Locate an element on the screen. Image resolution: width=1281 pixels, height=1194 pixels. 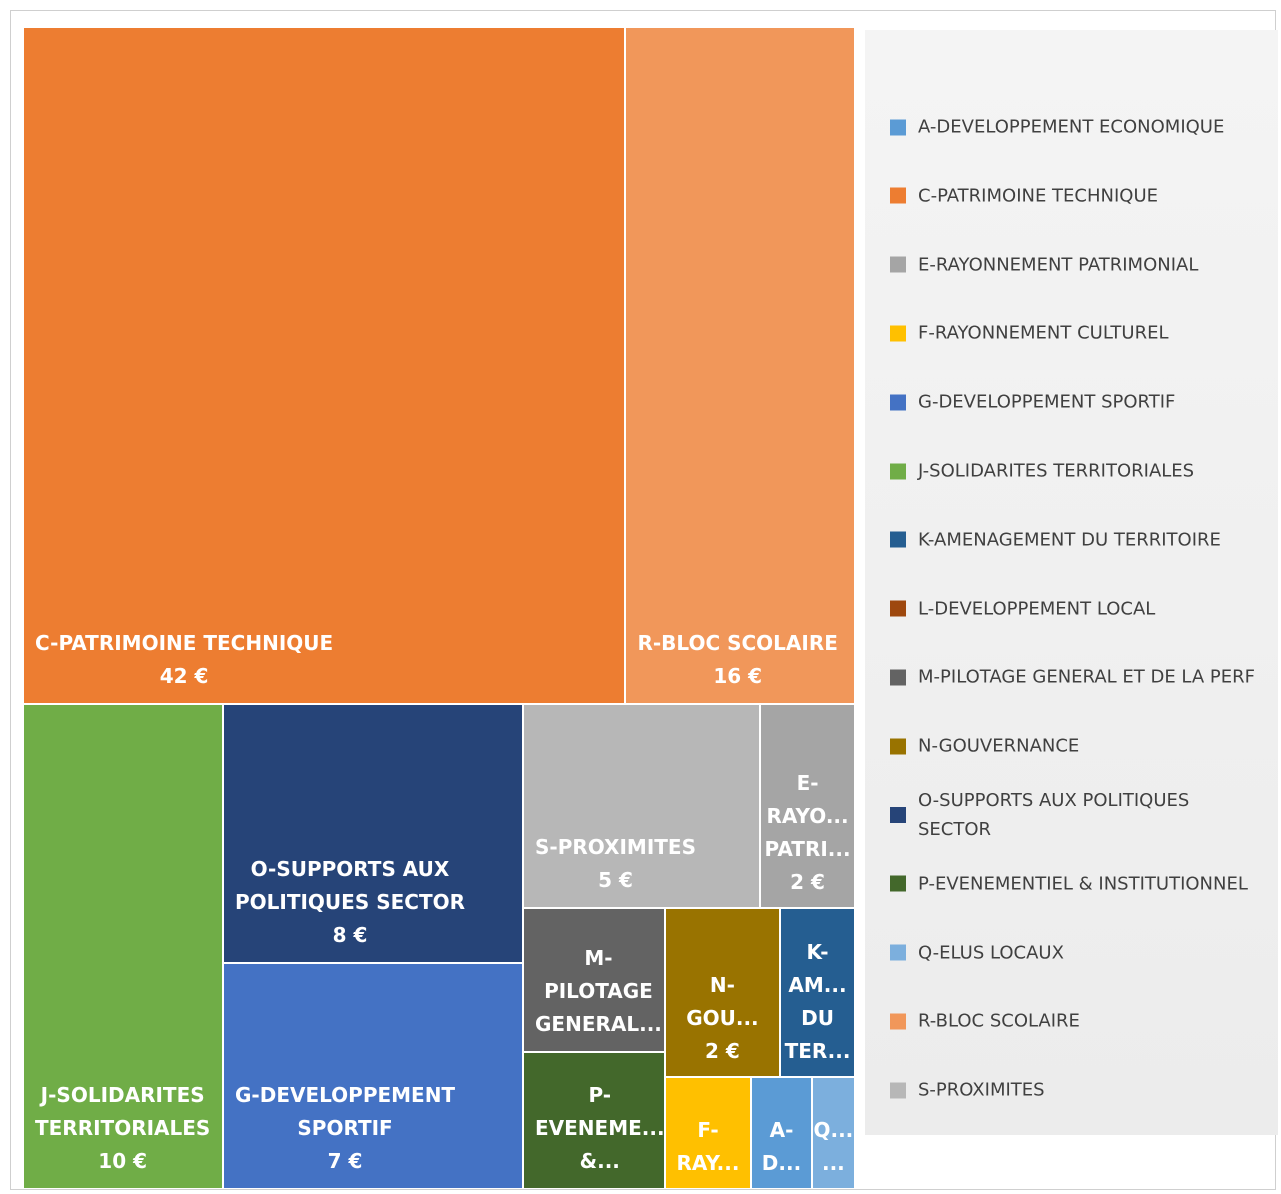
tile-label: J-SOLIDARITES TERRITORIALES 10 € is located at coordinates (122, 1128).